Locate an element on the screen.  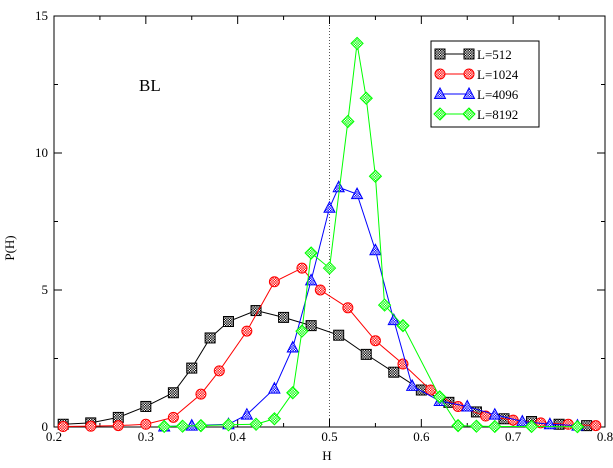
y-tick-label: 15 is located at coordinates (41, 15).